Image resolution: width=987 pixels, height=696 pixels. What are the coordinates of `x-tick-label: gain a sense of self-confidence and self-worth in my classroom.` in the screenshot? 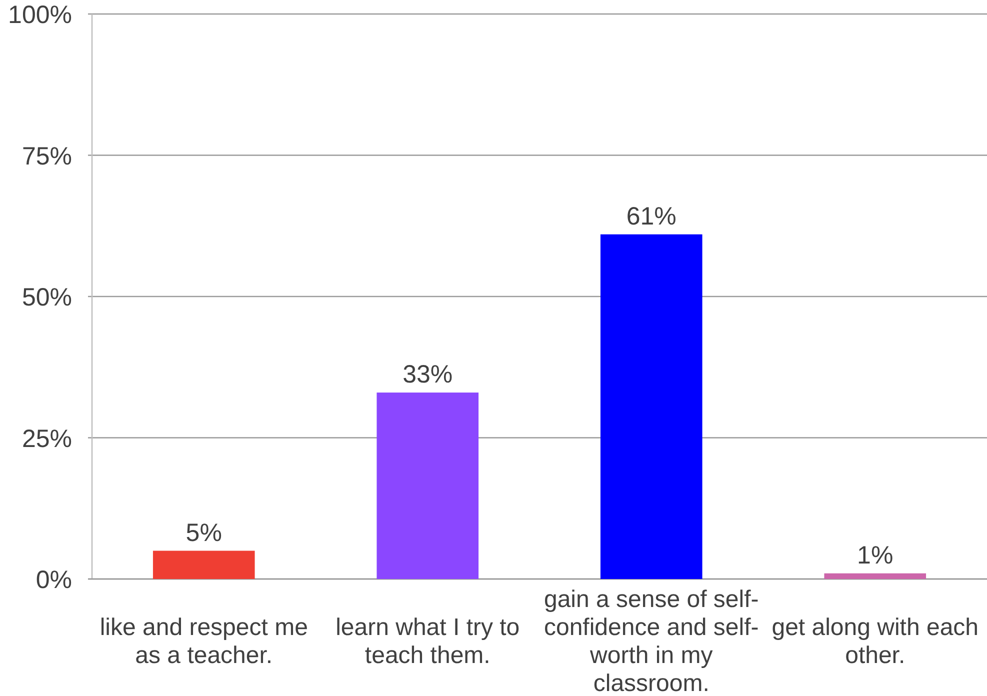 It's located at (651, 641).